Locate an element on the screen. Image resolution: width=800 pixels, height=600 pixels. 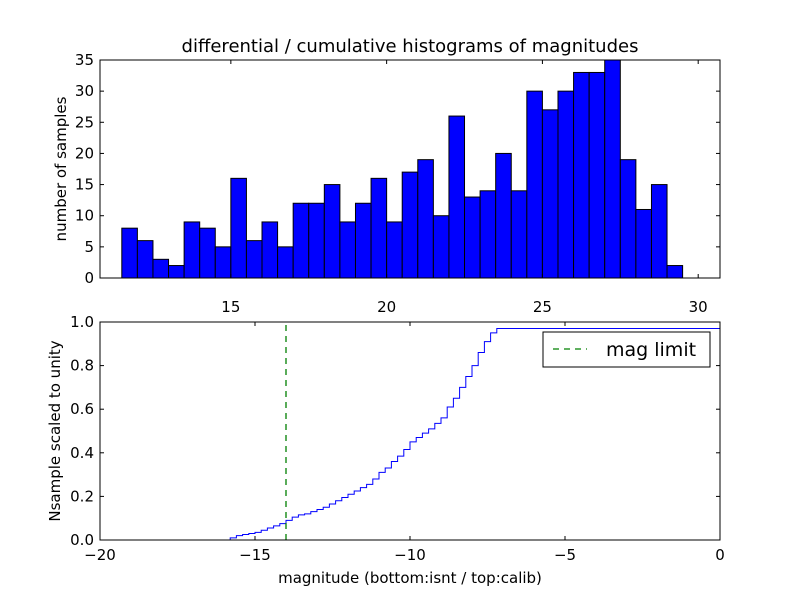
y-tick-label: 5 is located at coordinates (89, 247).